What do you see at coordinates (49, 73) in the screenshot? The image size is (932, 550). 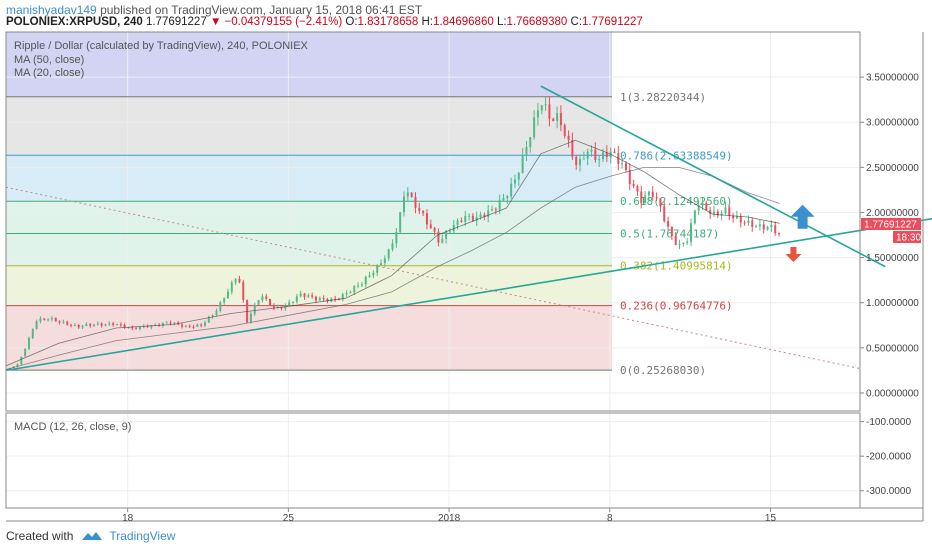 I see `legend-ma20: MA (20, close)` at bounding box center [49, 73].